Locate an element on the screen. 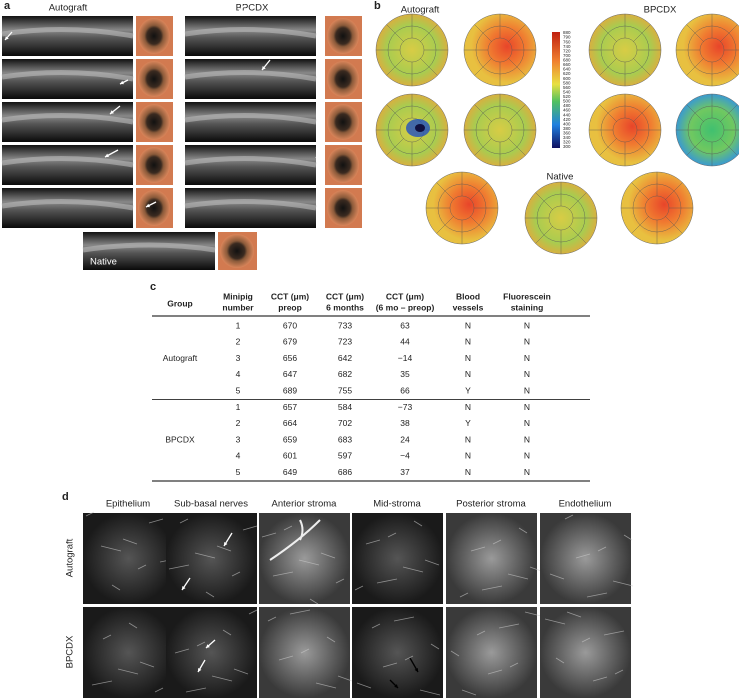  colorbar is located at coordinates (556, 90).